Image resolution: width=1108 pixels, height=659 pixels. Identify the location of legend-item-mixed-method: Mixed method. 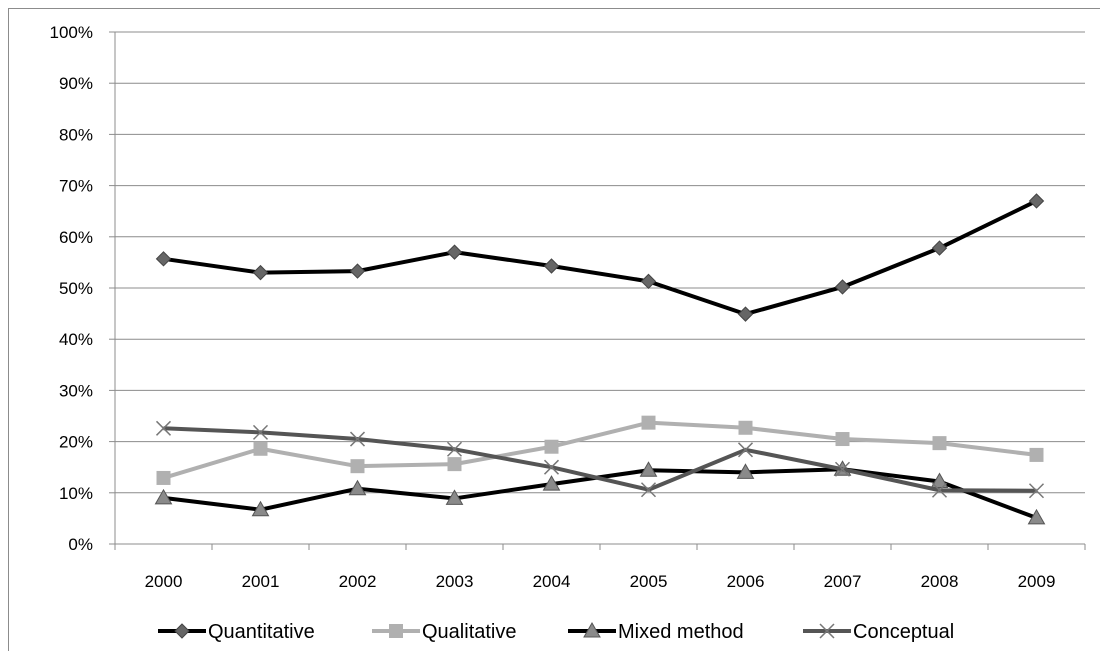
(656, 632).